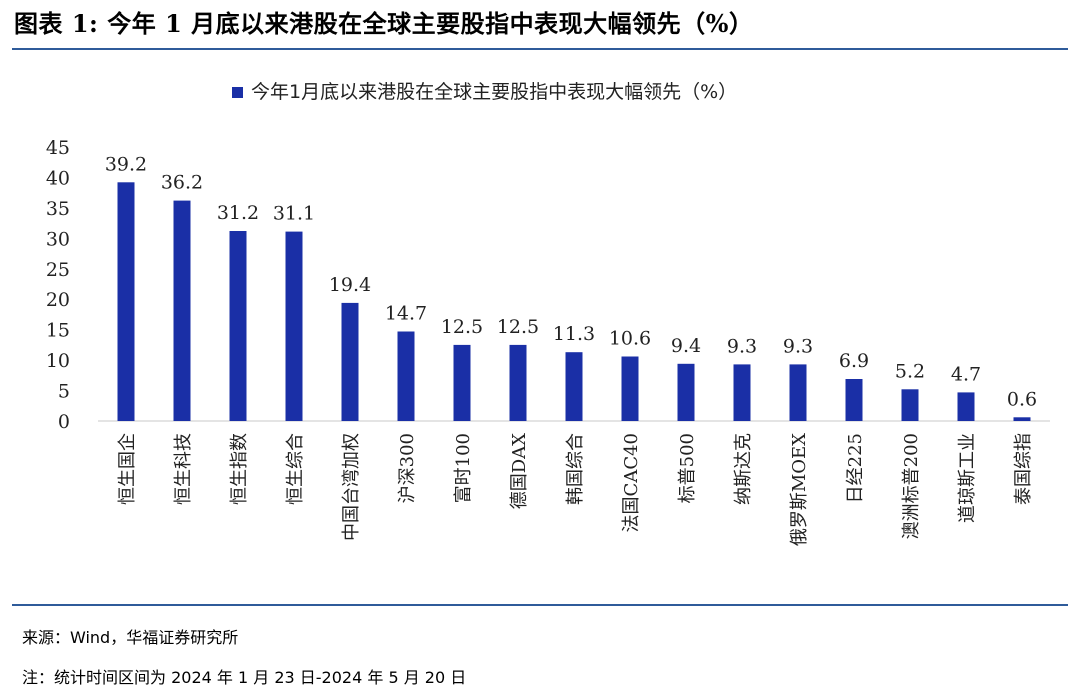  I want to click on source-note: 来源：Wind，华福证券研究所, so click(130, 637).